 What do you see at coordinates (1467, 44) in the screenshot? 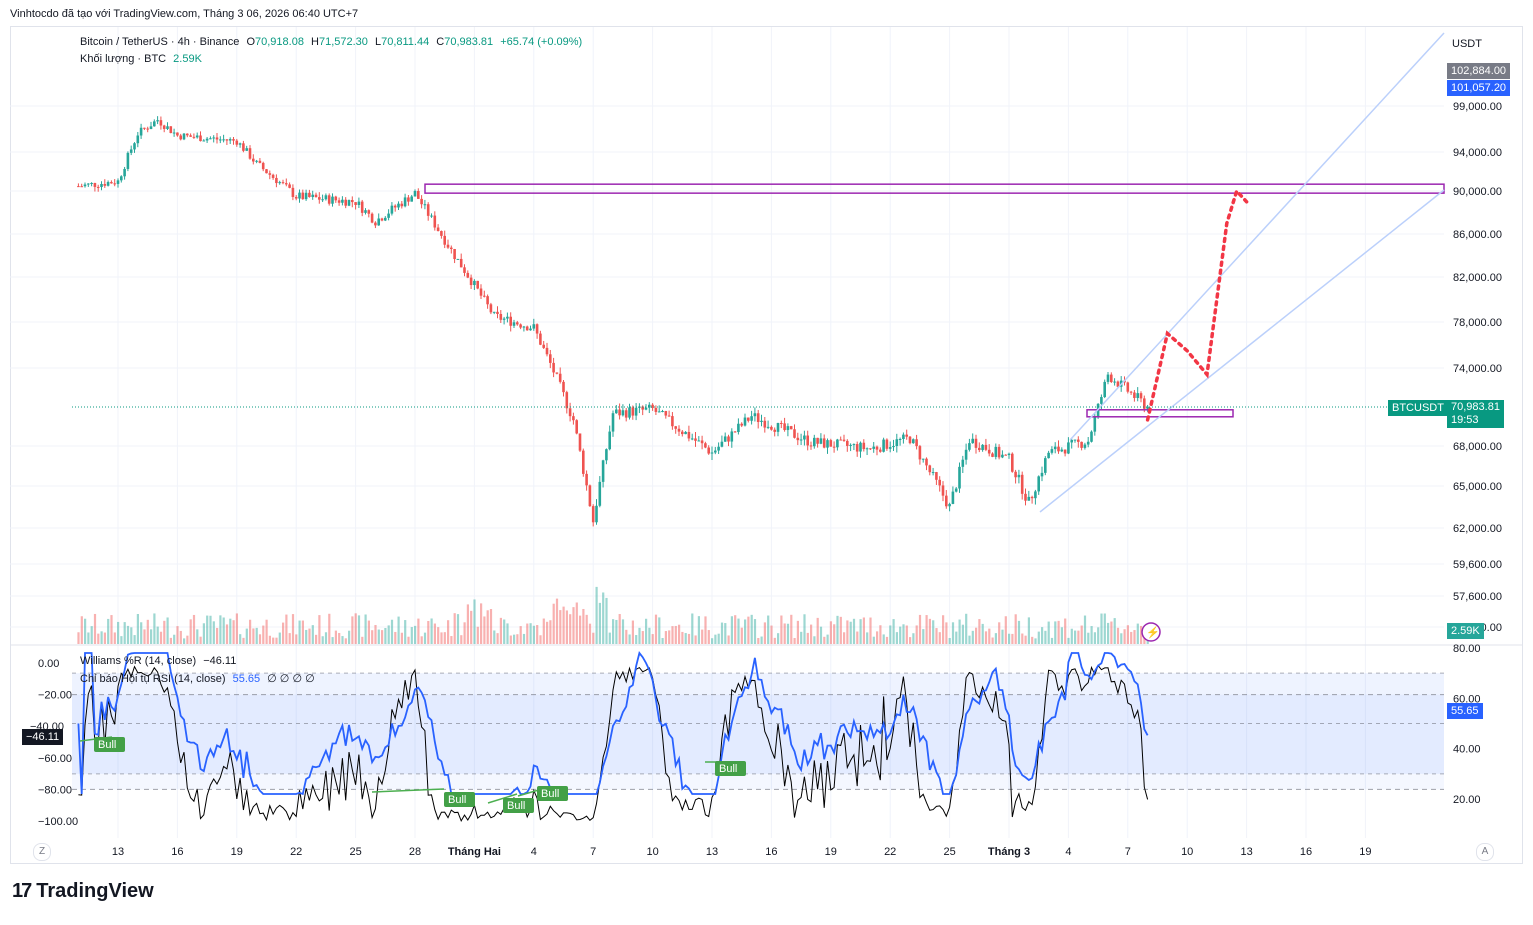
I see `currency-label: USDT` at bounding box center [1467, 44].